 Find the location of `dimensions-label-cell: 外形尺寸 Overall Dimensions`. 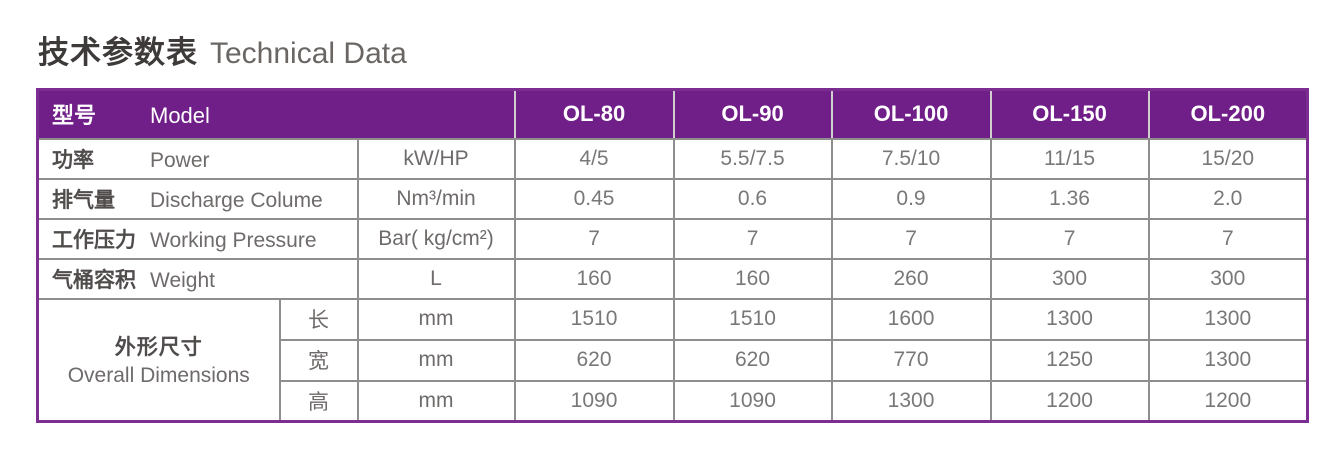

dimensions-label-cell: 外形尺寸 Overall Dimensions is located at coordinates (158, 360).